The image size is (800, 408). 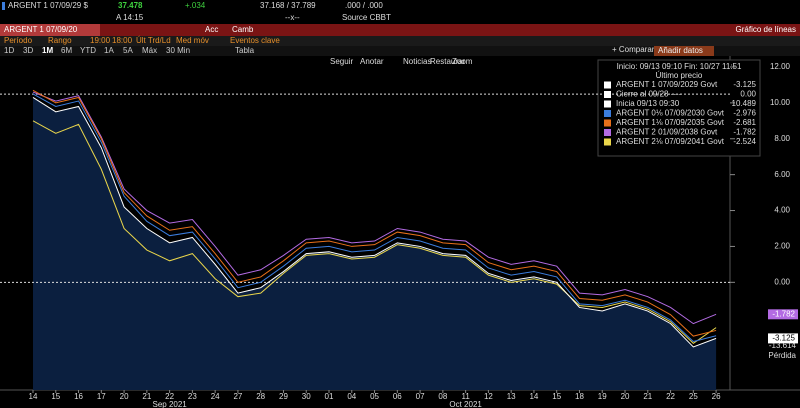 I want to click on x-tick-label: 17, so click(x=101, y=396).